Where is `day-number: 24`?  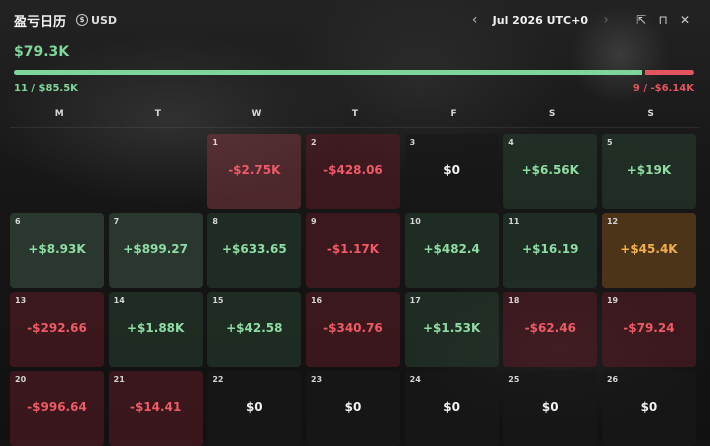
day-number: 24 is located at coordinates (415, 379).